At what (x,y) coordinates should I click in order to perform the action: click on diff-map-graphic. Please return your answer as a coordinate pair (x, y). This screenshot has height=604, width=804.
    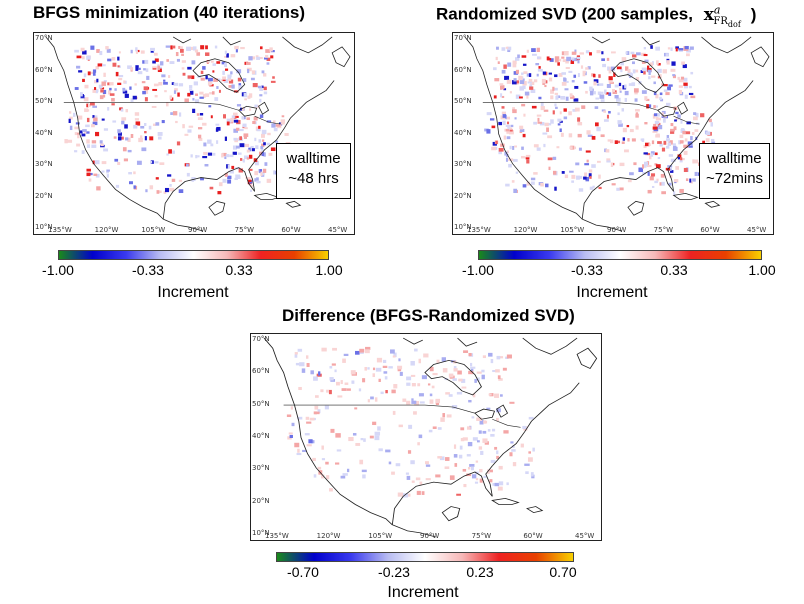
    Looking at the image, I should click on (430, 437).